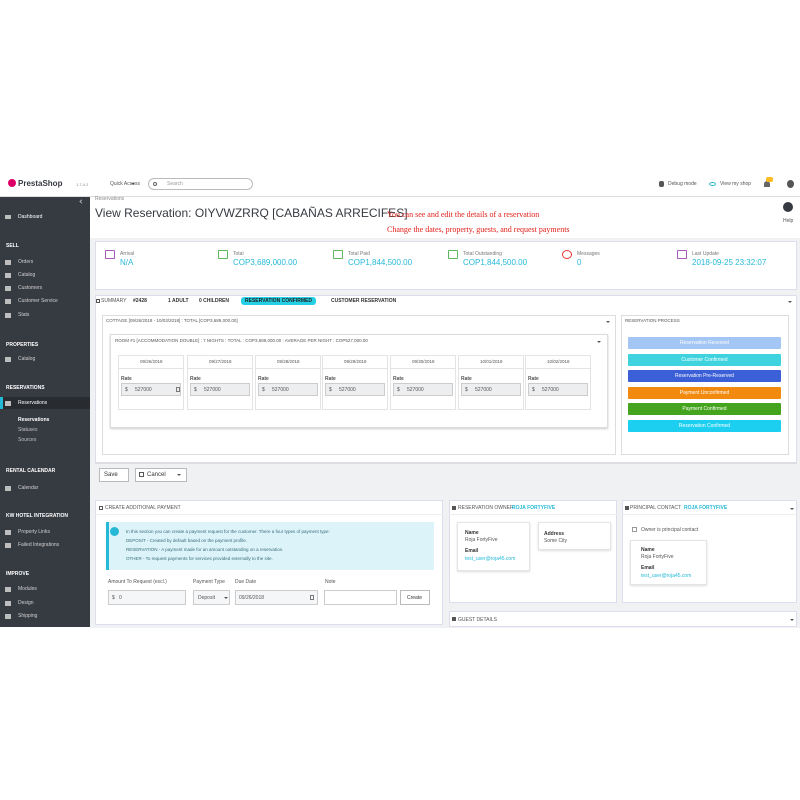 The width and height of the screenshot is (800, 800). What do you see at coordinates (705, 254) in the screenshot?
I see `kpi-label: Last Update` at bounding box center [705, 254].